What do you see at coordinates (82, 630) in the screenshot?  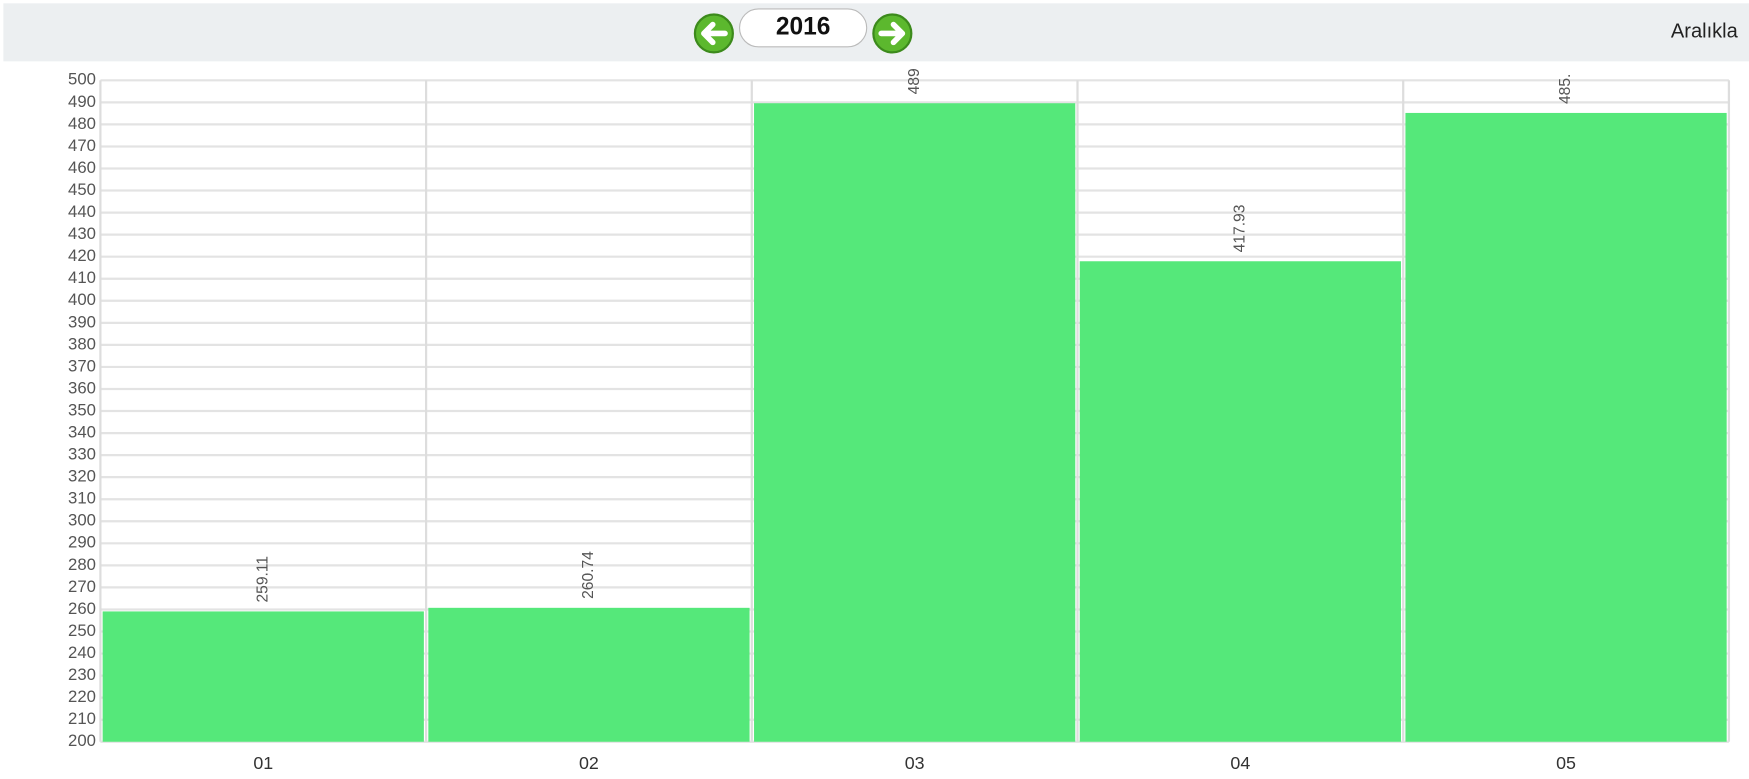 I see `y-tick-label: 250` at bounding box center [82, 630].